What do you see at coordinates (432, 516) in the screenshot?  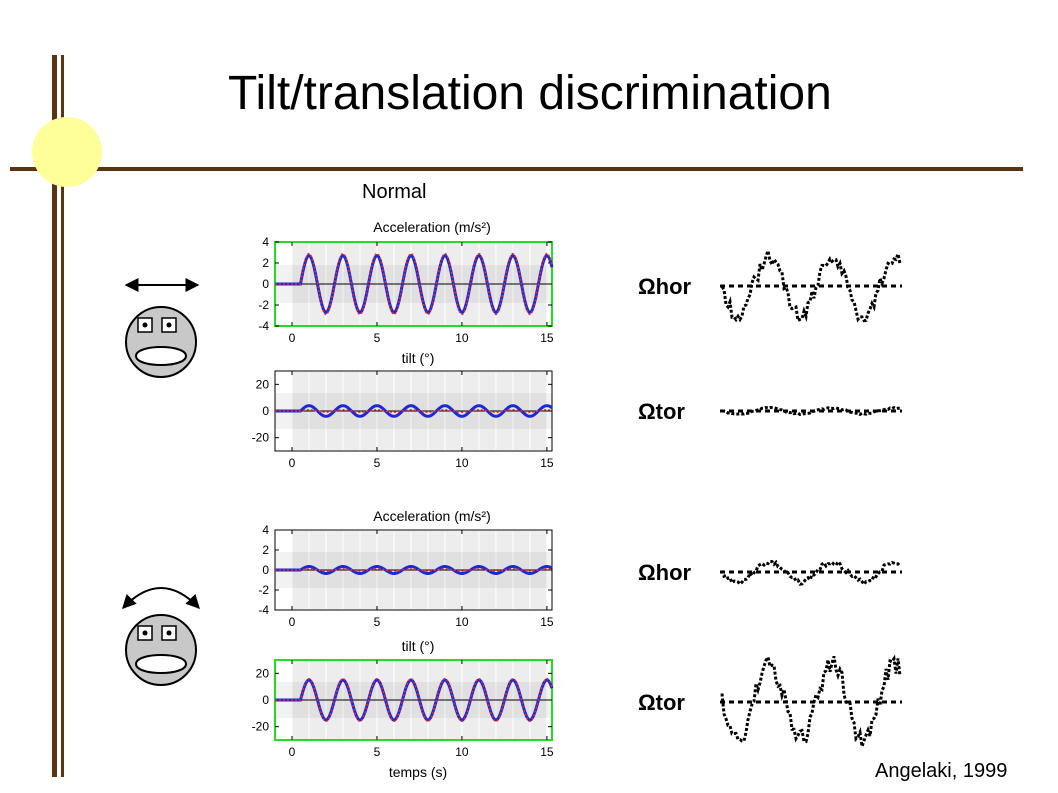 I see `chart-3-title: Acceleration (m/s²)` at bounding box center [432, 516].